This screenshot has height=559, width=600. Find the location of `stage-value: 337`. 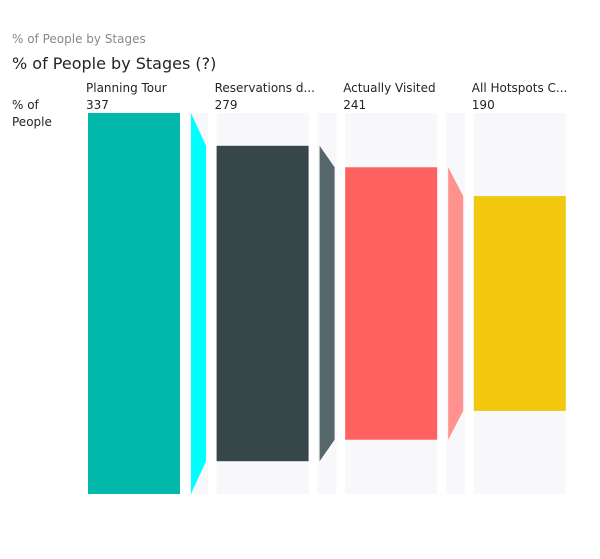

stage-value: 337 is located at coordinates (97, 105).